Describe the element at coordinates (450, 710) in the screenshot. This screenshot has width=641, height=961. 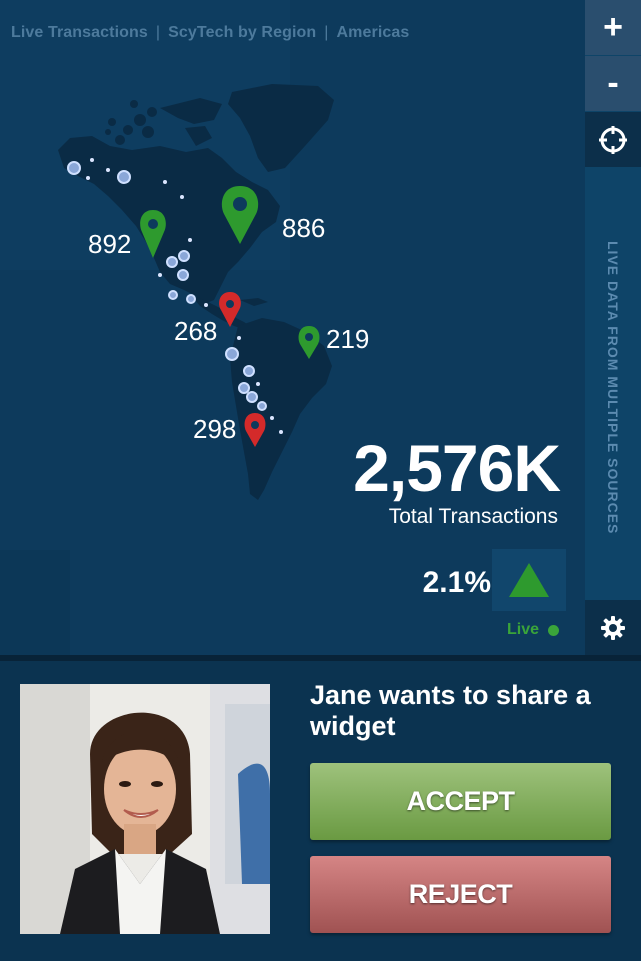
I see `share-request-title: Jane wants to share a widget` at that location.